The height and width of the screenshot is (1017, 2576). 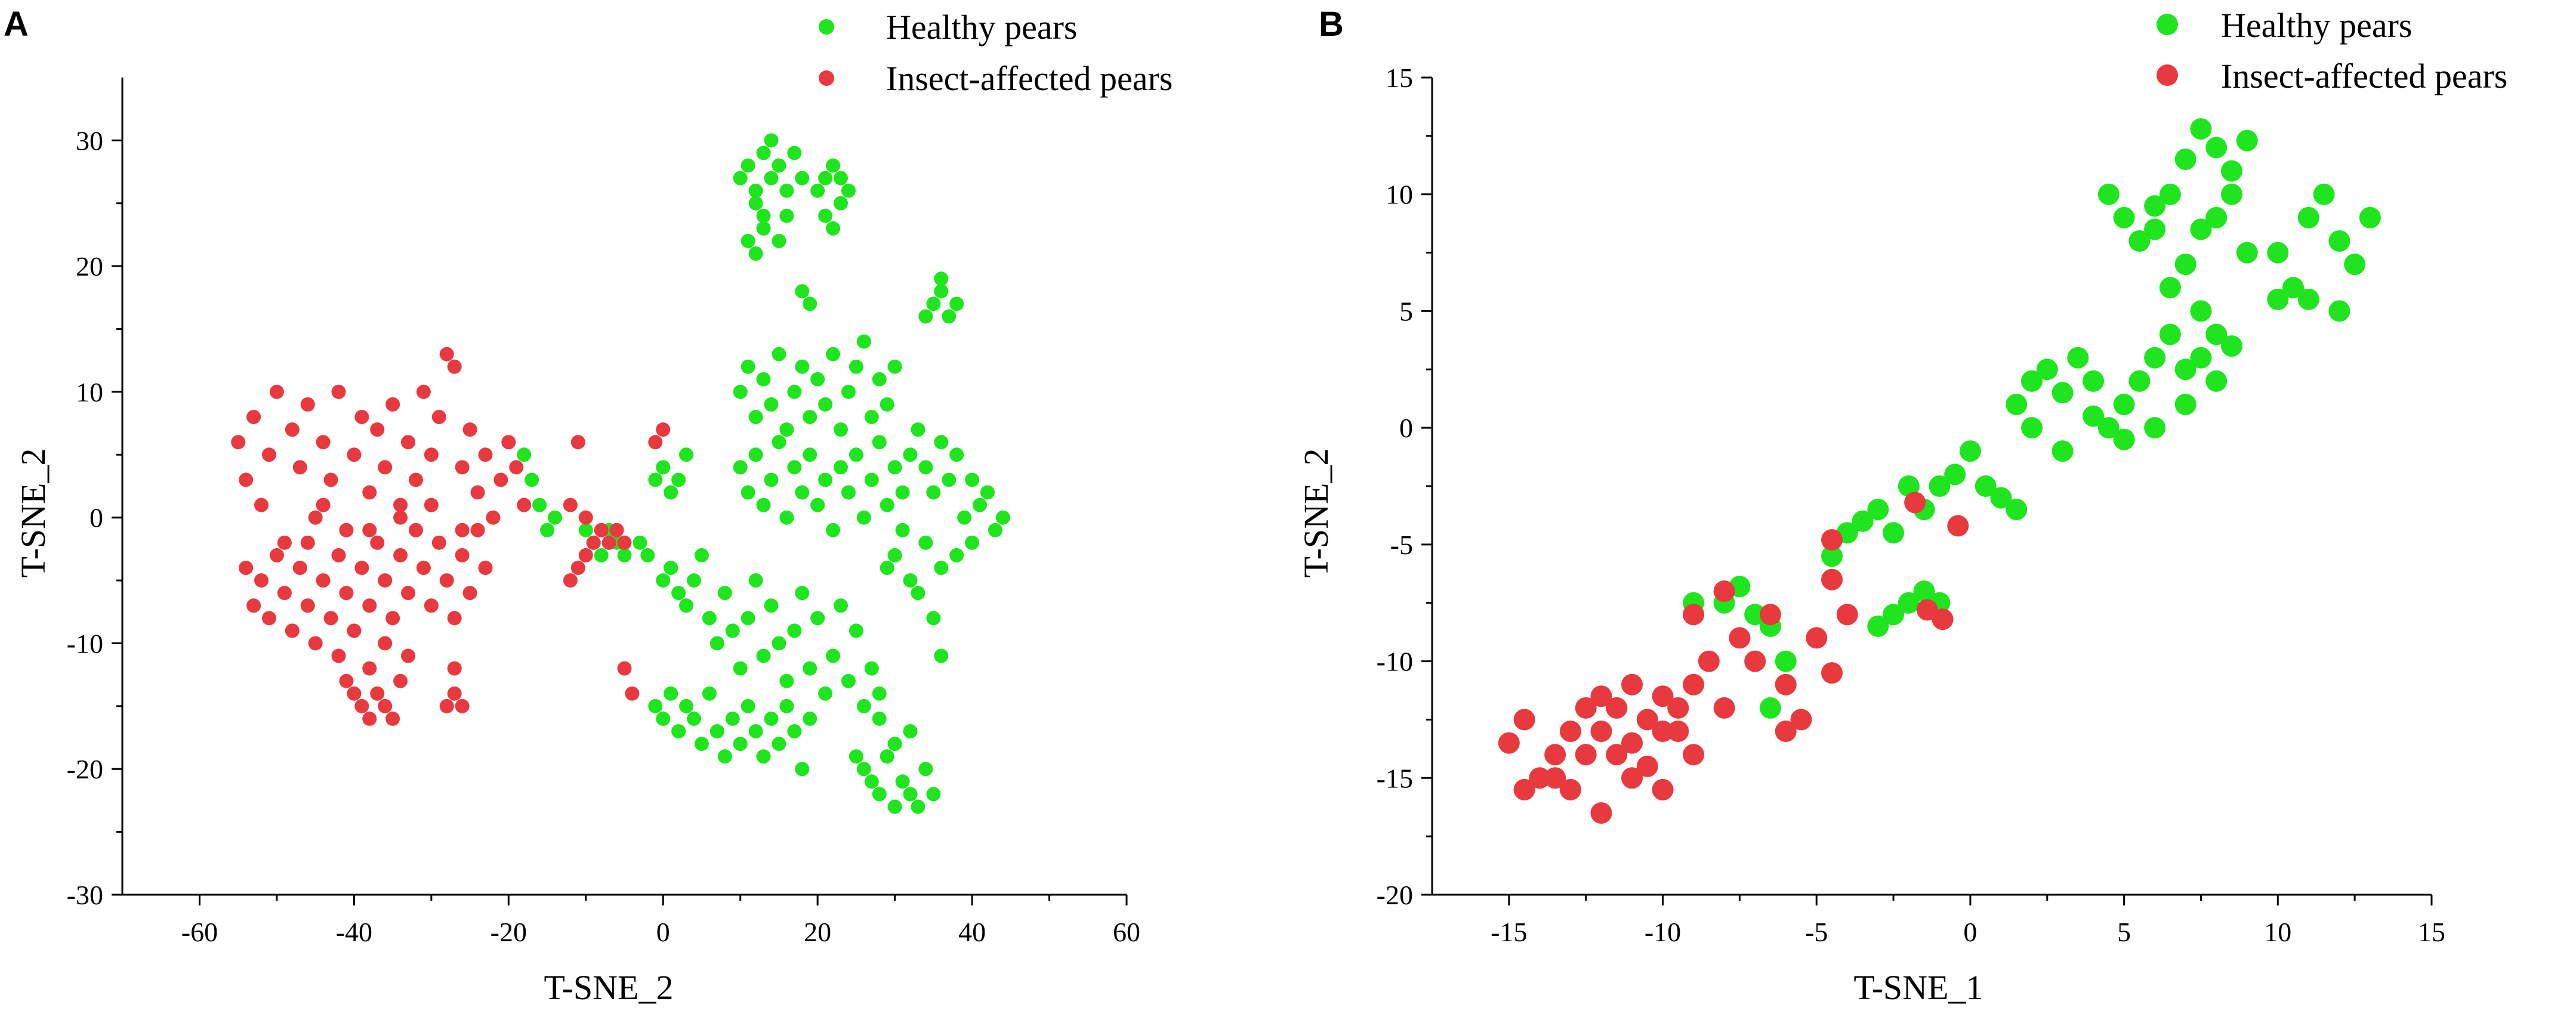 What do you see at coordinates (85, 895) in the screenshot?
I see `y-tick-label: -30` at bounding box center [85, 895].